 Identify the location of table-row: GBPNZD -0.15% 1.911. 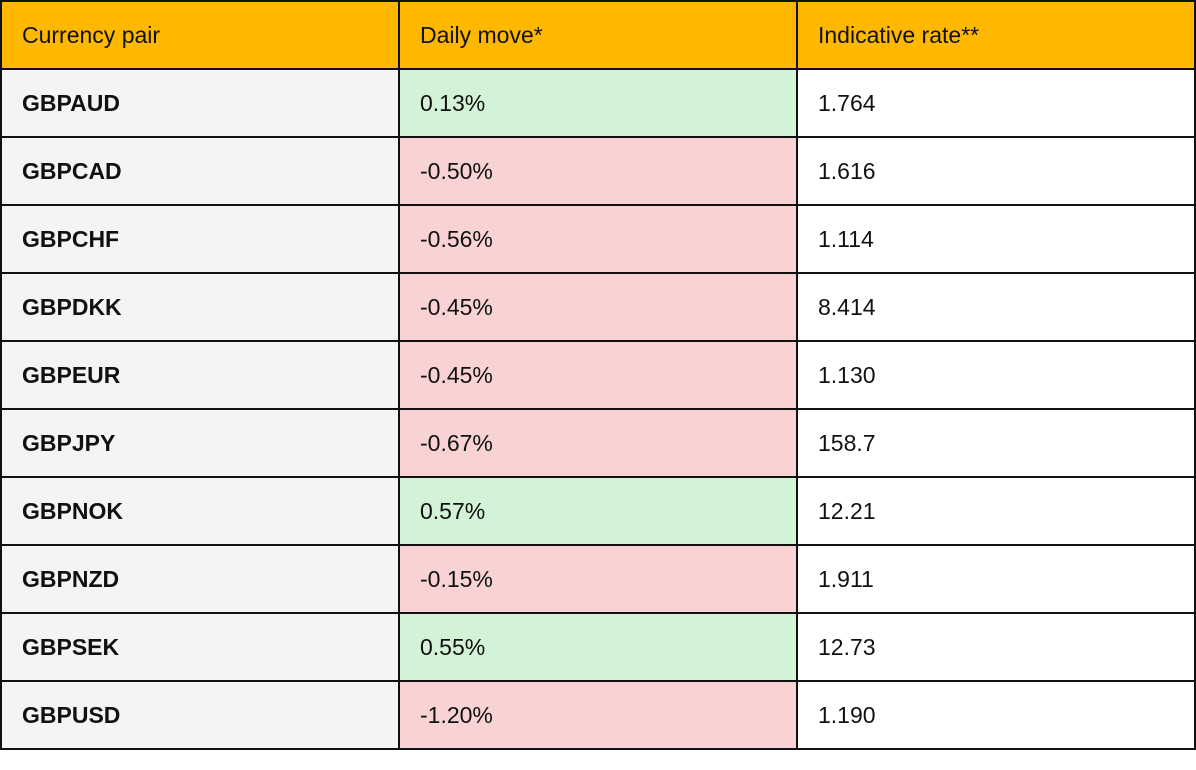
(598, 579).